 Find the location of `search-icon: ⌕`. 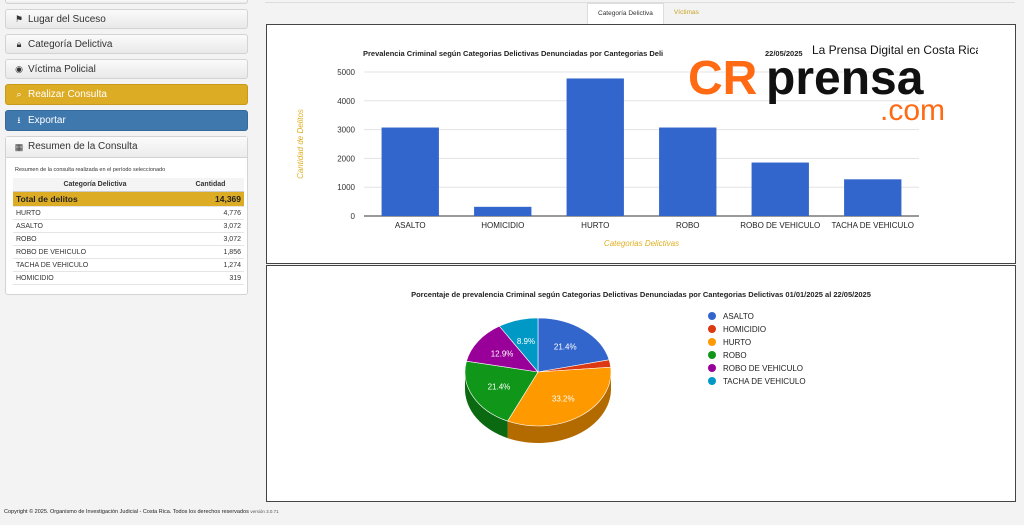

search-icon: ⌕ is located at coordinates (19, 94).